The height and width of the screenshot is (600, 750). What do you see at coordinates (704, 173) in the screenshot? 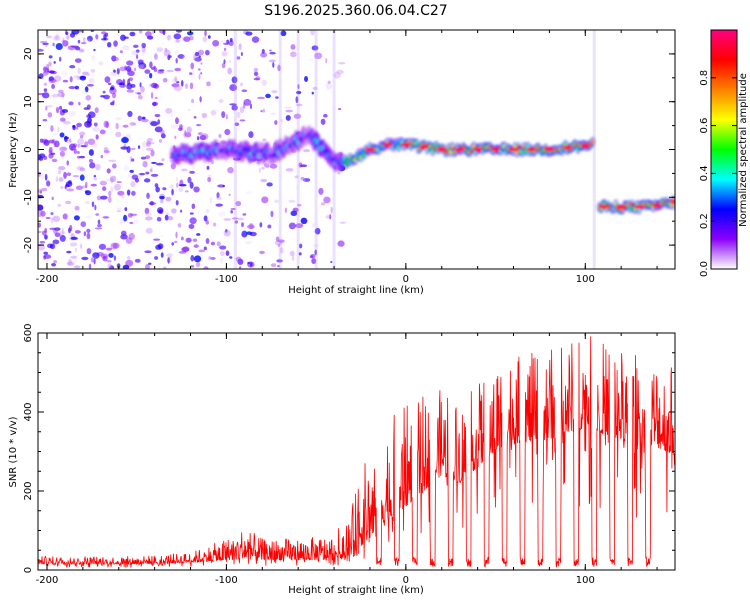
I see `colorbar-tick-label: 0.4` at bounding box center [704, 173].